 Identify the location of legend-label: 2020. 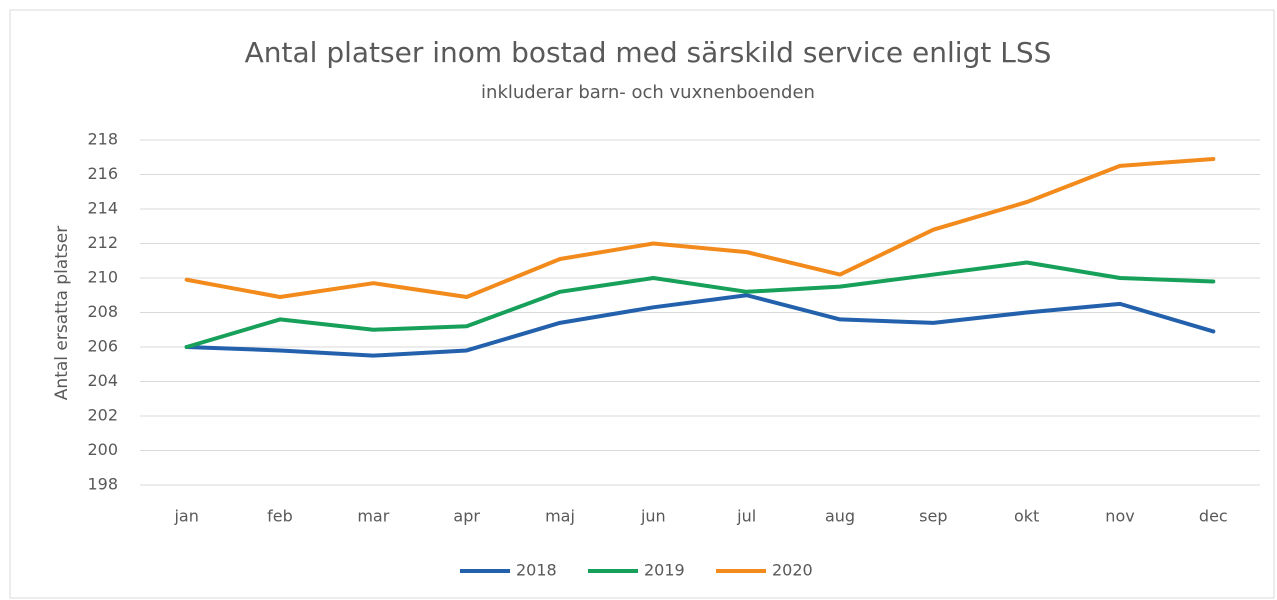
(792, 570).